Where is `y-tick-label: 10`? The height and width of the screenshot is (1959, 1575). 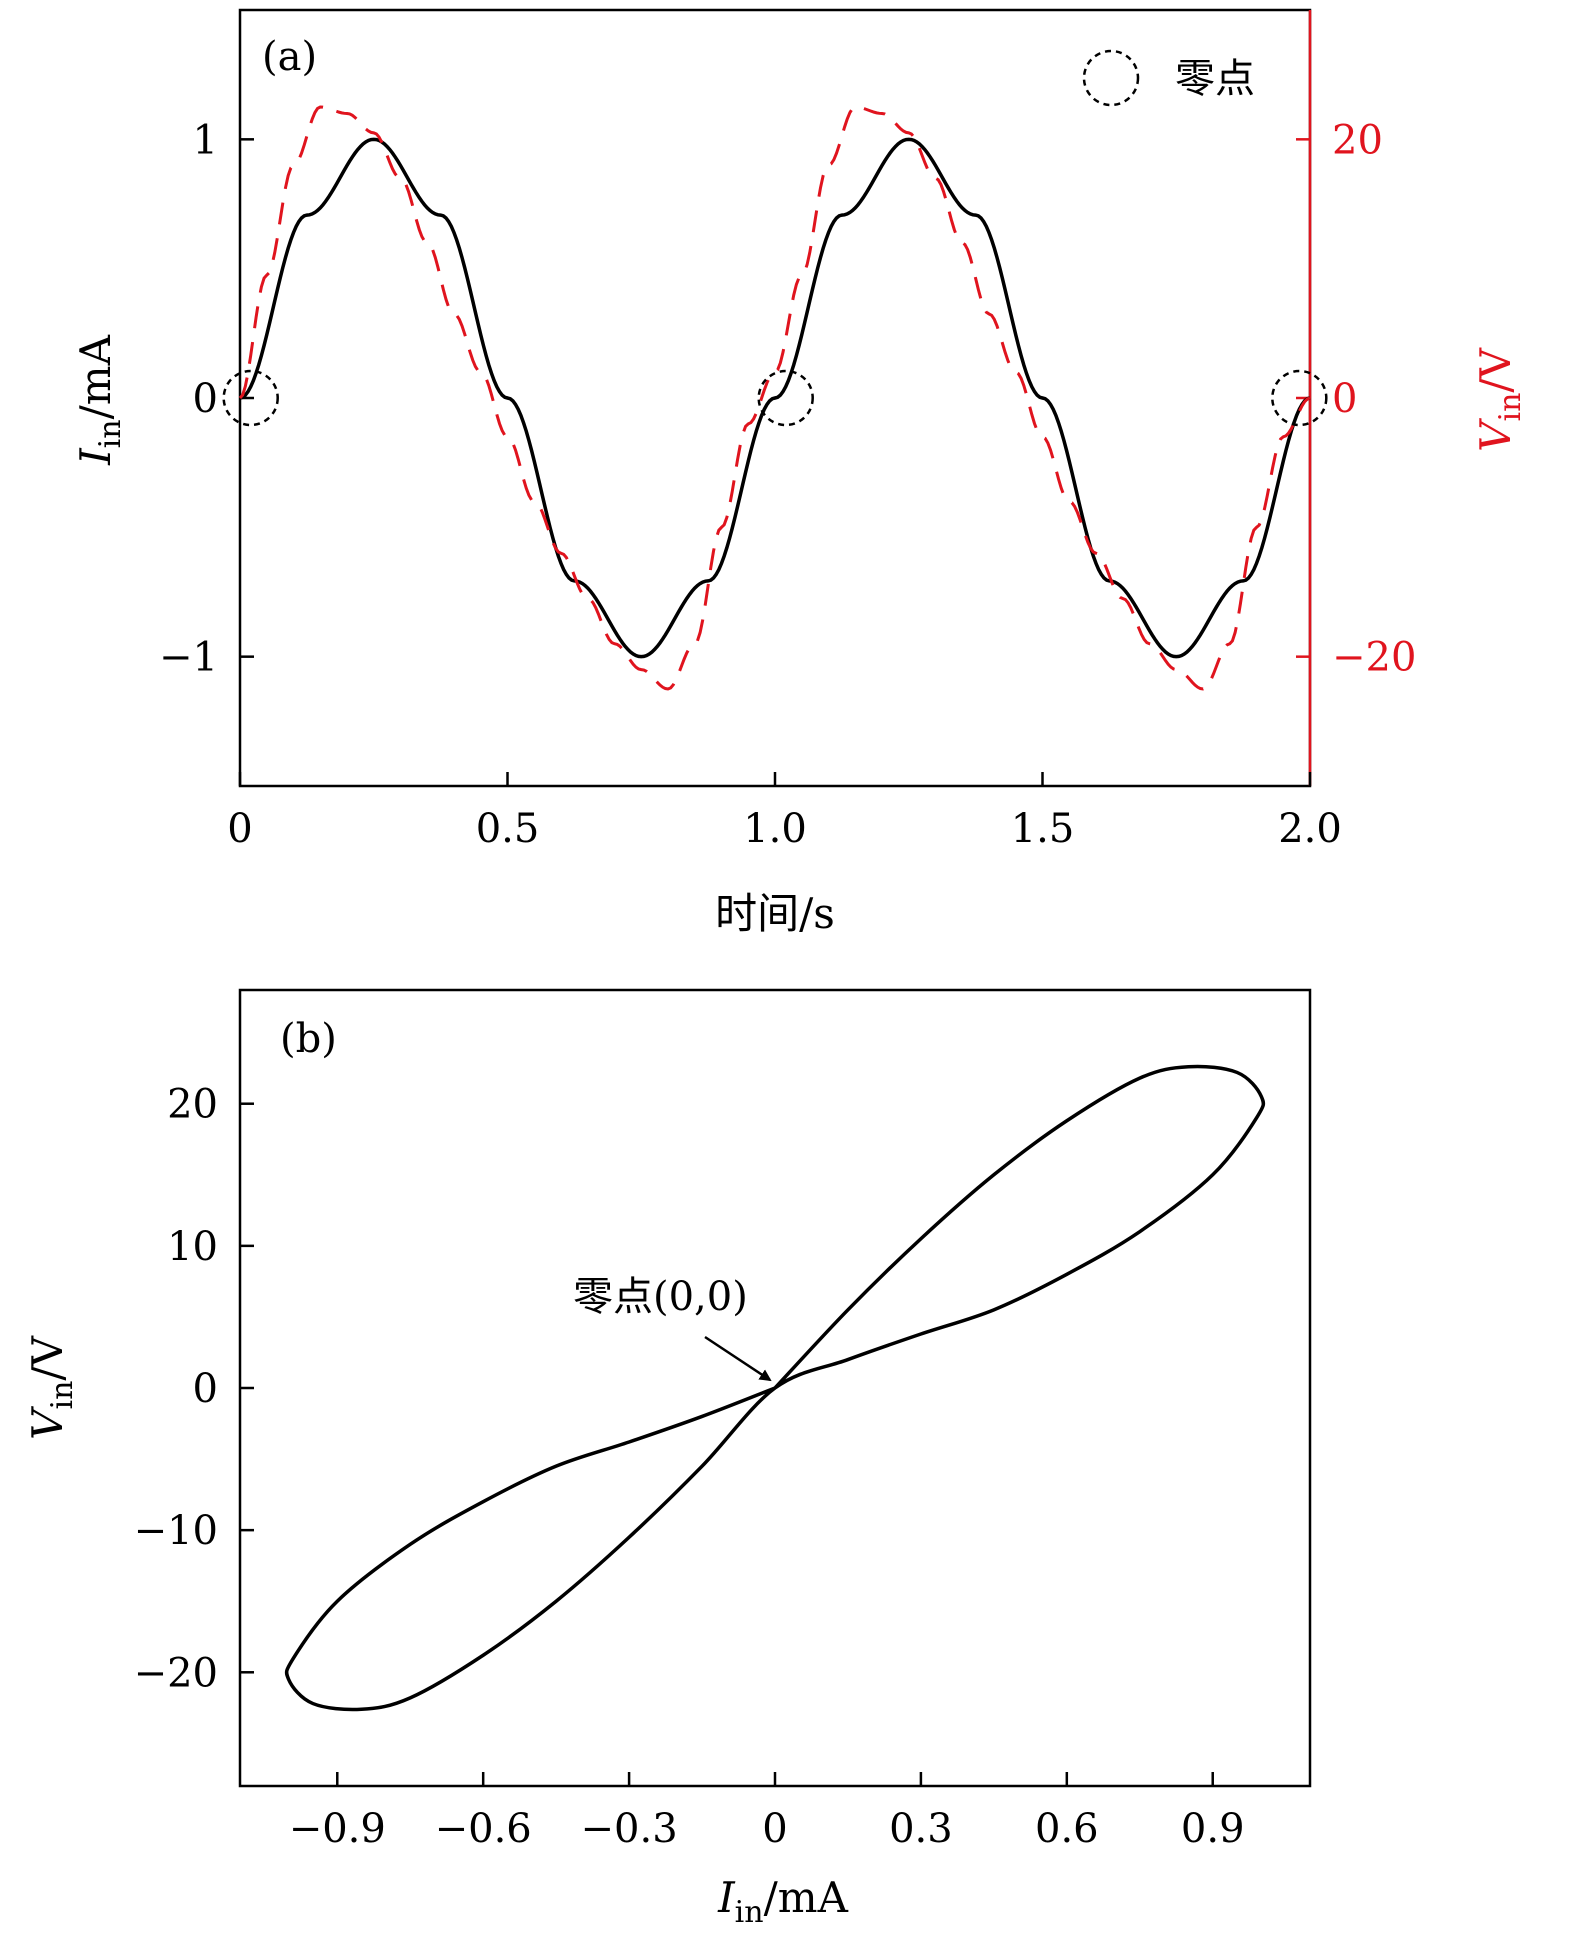
y-tick-label: 10 is located at coordinates (192, 1247).